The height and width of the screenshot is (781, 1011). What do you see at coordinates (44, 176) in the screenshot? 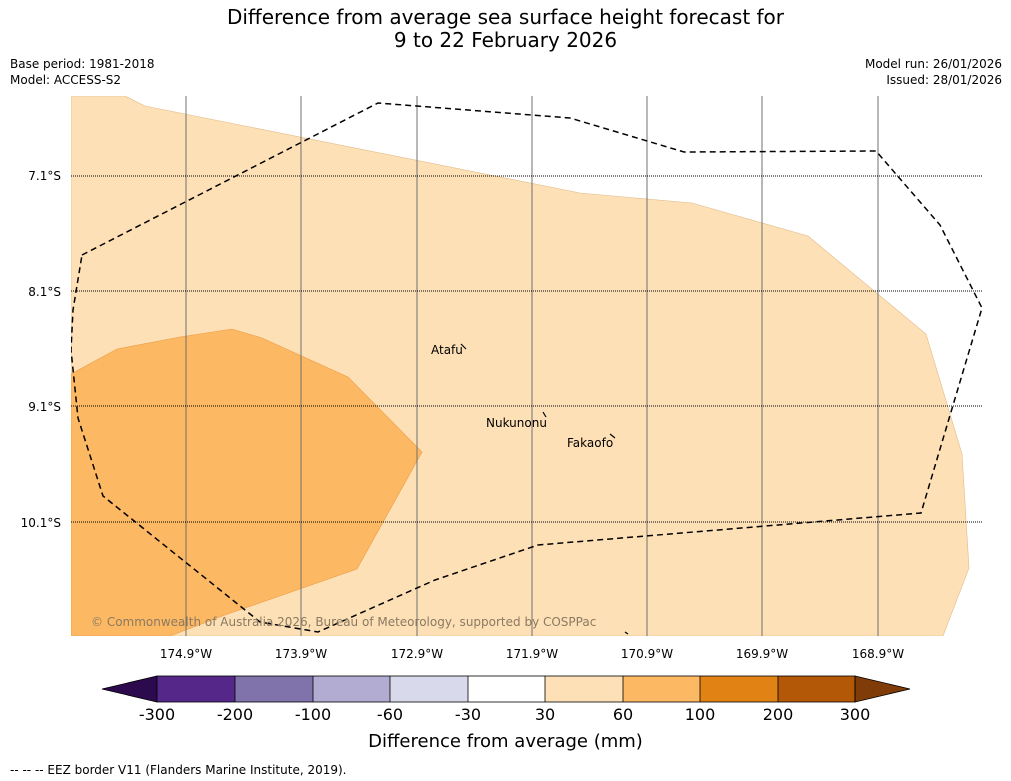
I see `lat-label: 7.1°S` at bounding box center [44, 176].